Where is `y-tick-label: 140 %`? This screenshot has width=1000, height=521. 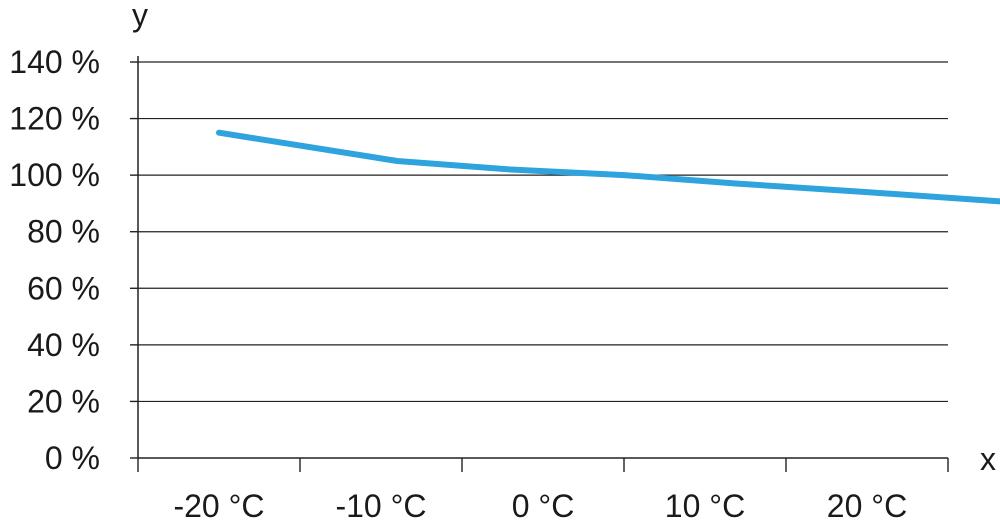 y-tick-label: 140 % is located at coordinates (54, 62).